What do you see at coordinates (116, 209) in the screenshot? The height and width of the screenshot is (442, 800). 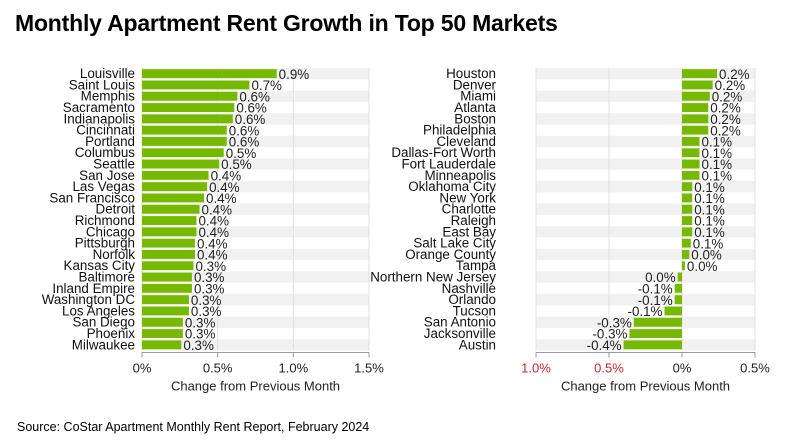 I see `category-label: Detroit` at bounding box center [116, 209].